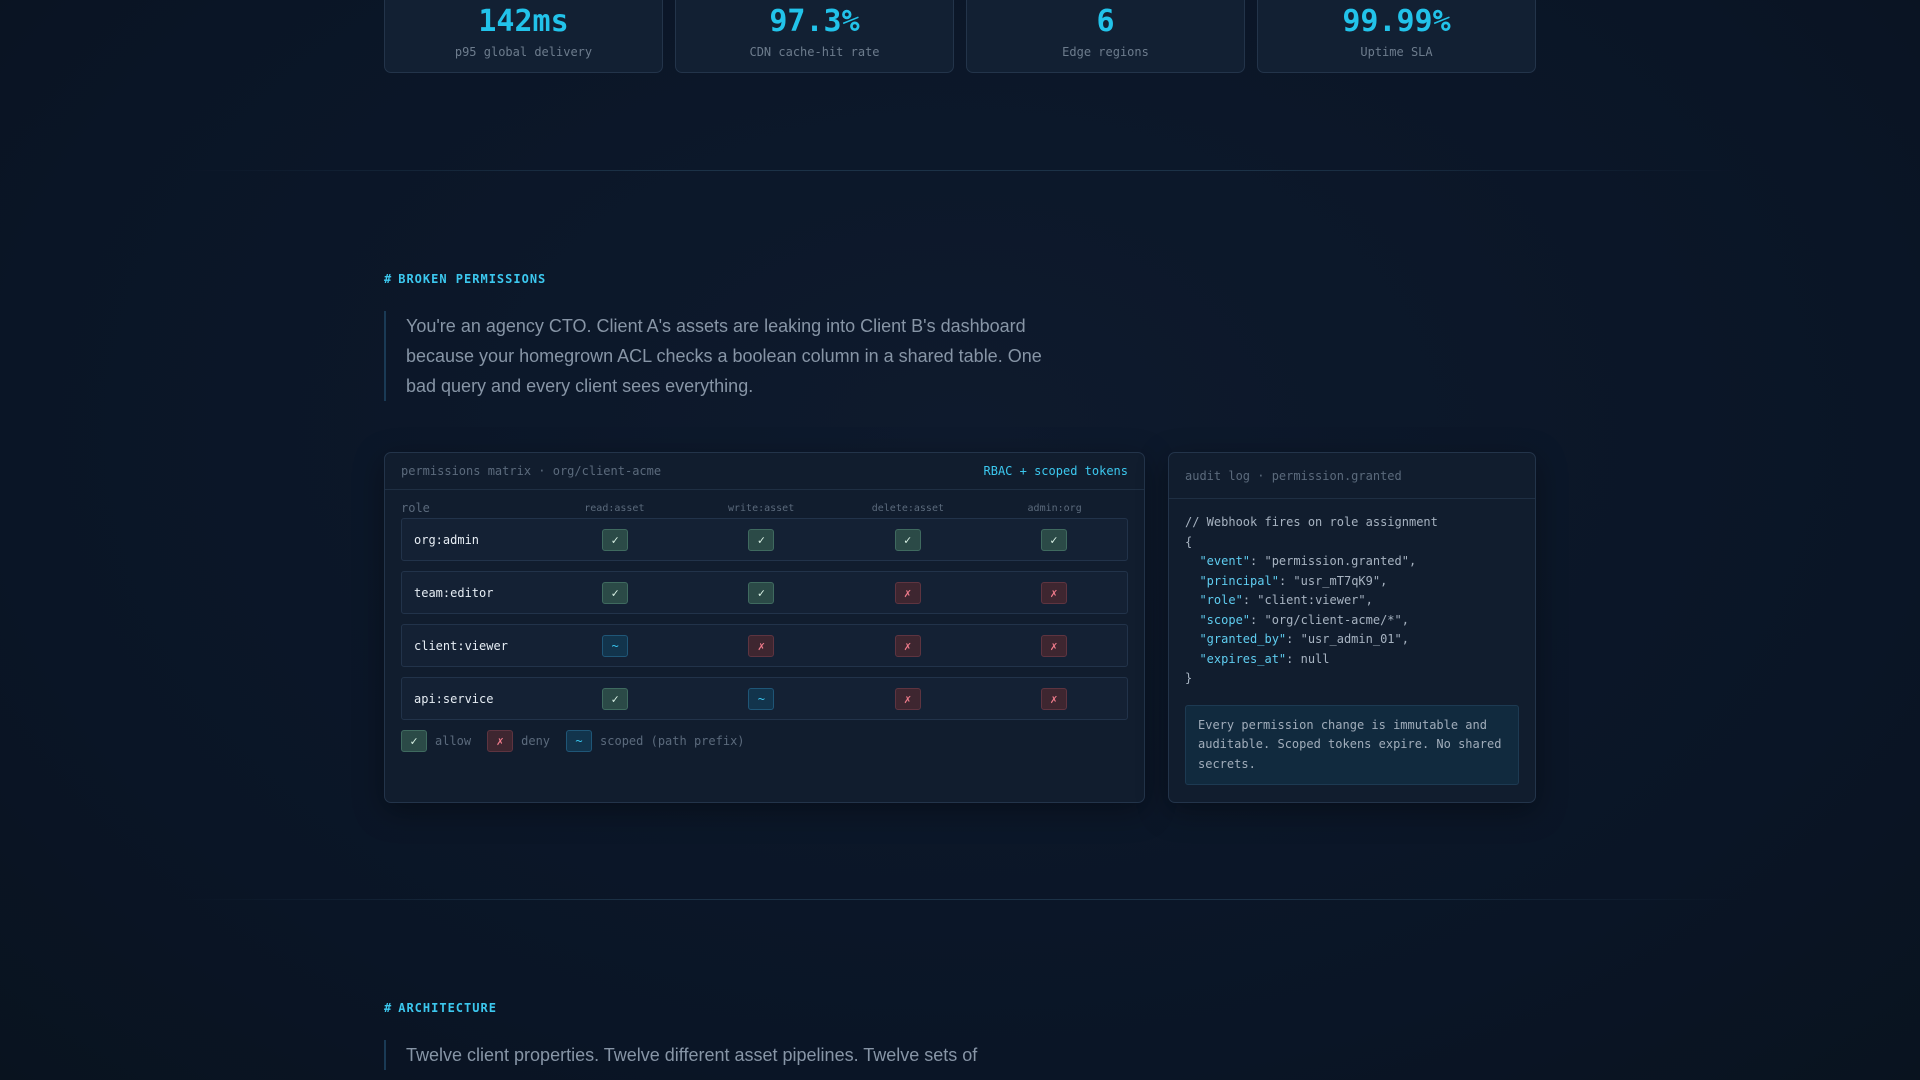 This screenshot has height=1080, width=1920. I want to click on column-header: write:asset, so click(761, 508).